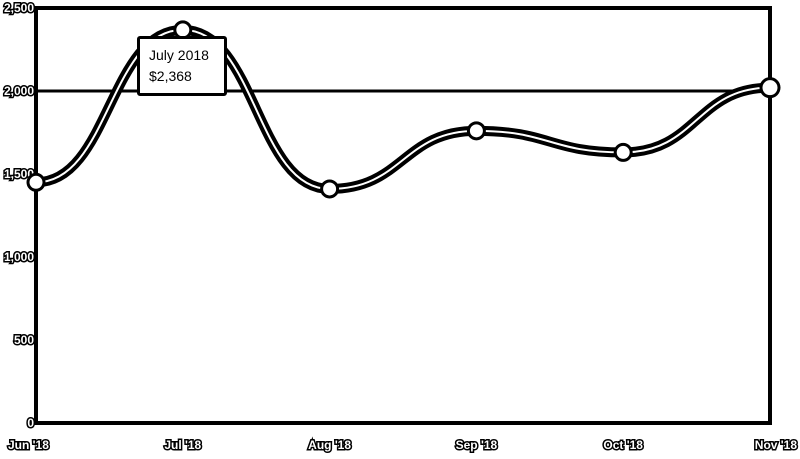 The width and height of the screenshot is (800, 459). Describe the element at coordinates (170, 76) in the screenshot. I see `tooltip-value: $2,368` at that location.